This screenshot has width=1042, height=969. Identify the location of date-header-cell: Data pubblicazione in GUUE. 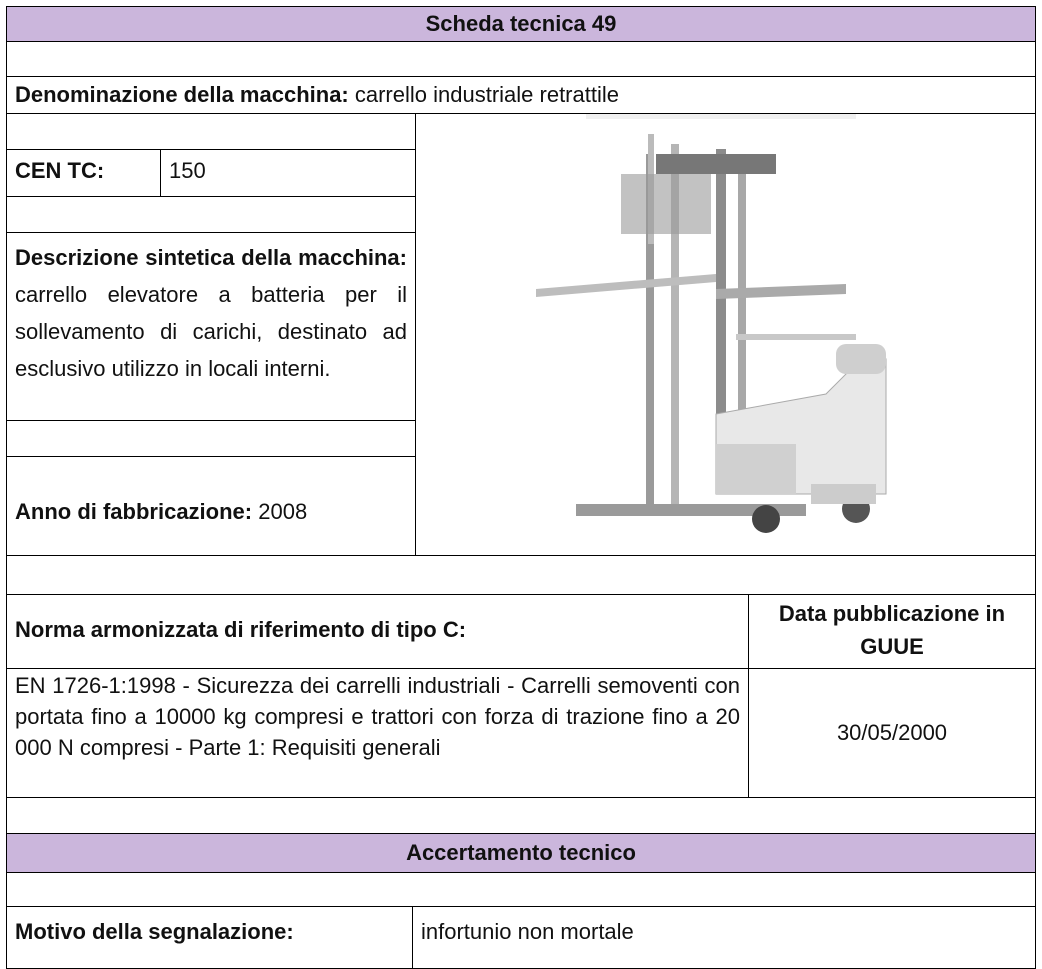
(892, 631).